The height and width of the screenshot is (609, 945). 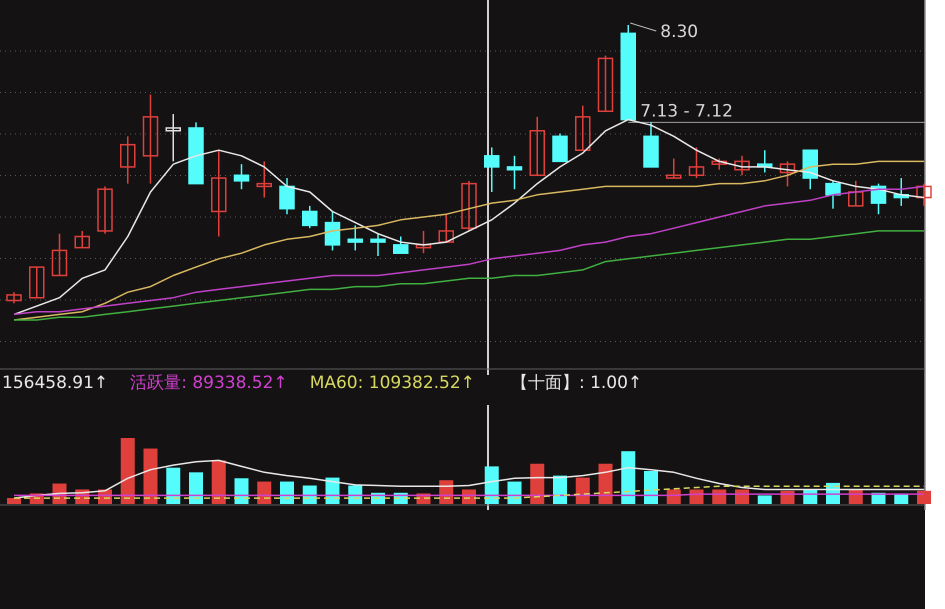 I want to click on text: 活跃量: 89338.52↑, so click(x=209, y=383).